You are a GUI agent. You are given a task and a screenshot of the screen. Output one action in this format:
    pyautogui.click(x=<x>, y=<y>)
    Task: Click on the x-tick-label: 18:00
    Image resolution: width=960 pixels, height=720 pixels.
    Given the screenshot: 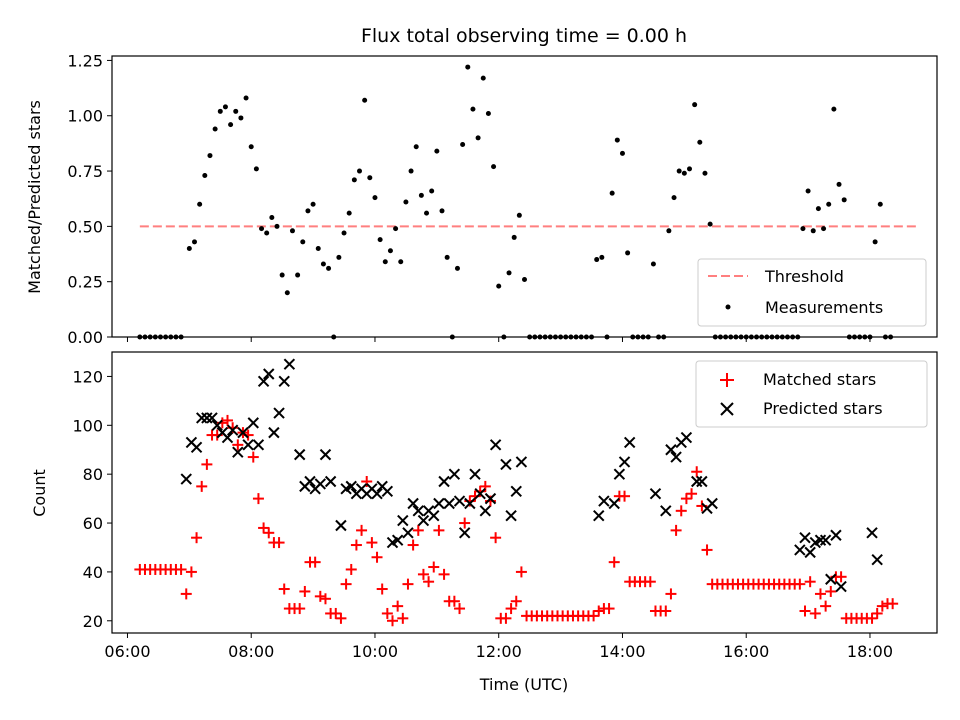 What is the action you would take?
    pyautogui.click(x=870, y=651)
    